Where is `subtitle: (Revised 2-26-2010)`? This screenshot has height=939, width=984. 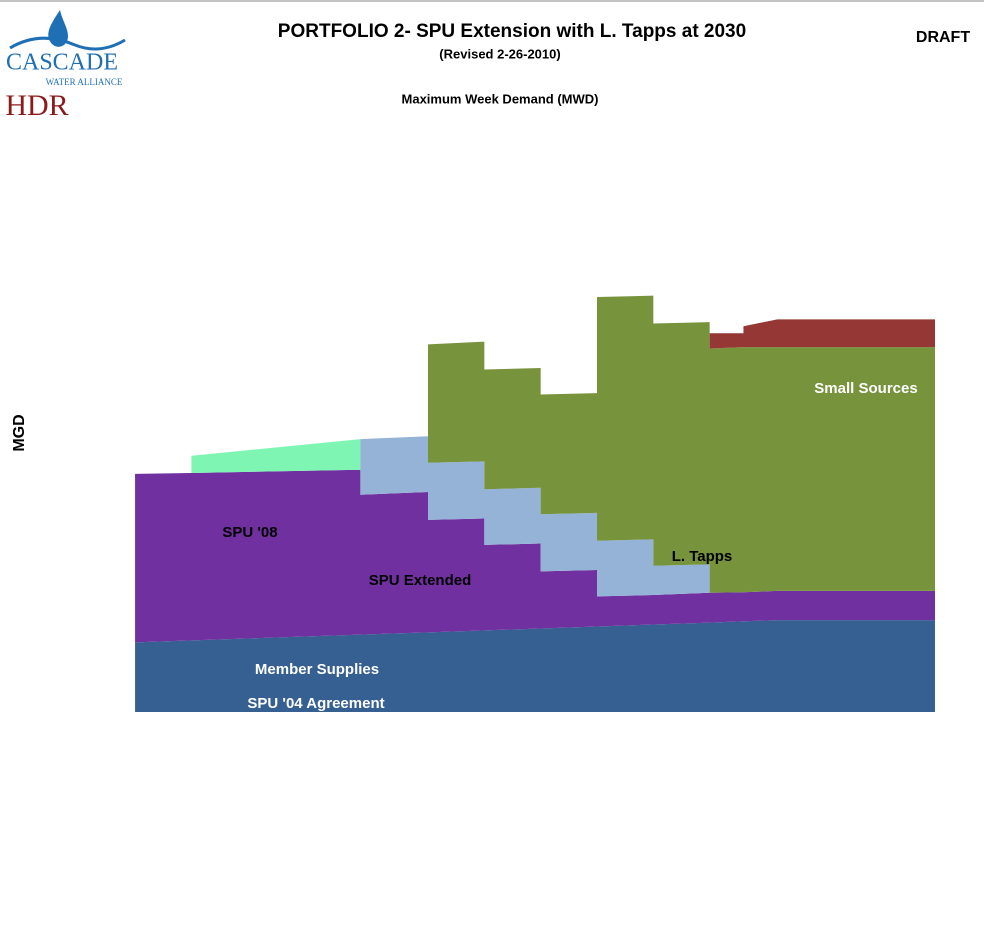 subtitle: (Revised 2-26-2010) is located at coordinates (499, 53).